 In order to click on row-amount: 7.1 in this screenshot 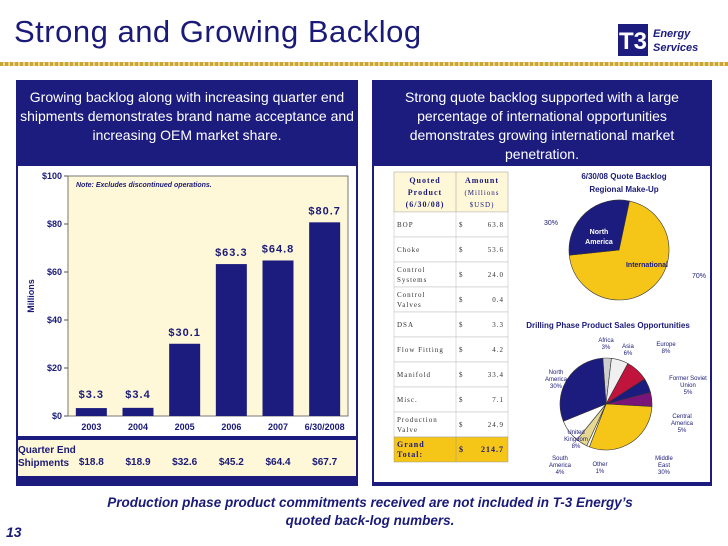, I will do `click(498, 400)`.